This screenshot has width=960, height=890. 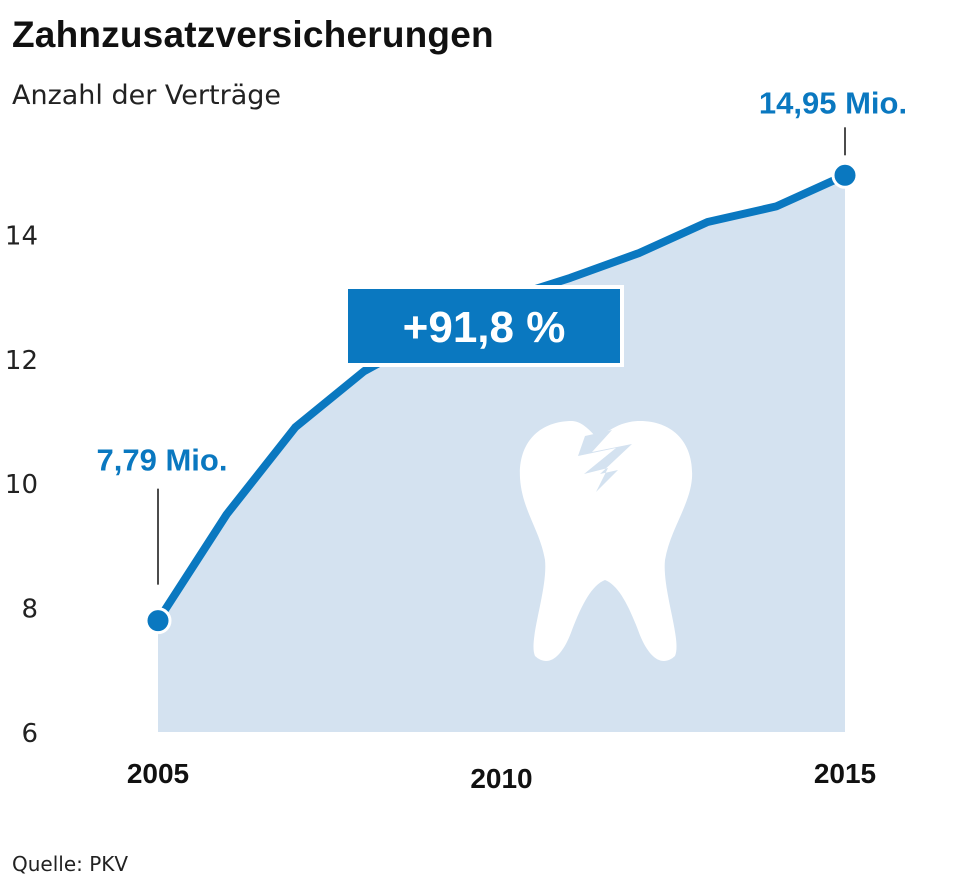 I want to click on change-badge-box, so click(x=484, y=326).